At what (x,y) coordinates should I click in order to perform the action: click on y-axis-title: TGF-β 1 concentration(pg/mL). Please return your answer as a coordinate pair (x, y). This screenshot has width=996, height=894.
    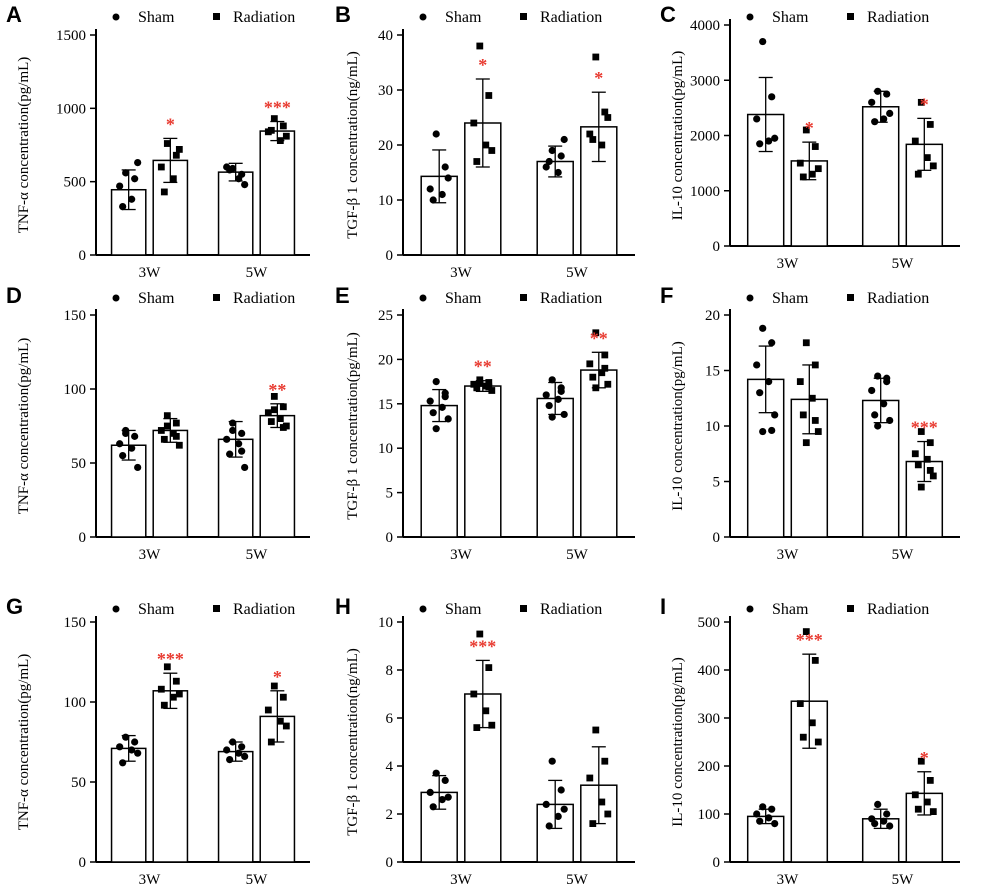
    Looking at the image, I should click on (353, 426).